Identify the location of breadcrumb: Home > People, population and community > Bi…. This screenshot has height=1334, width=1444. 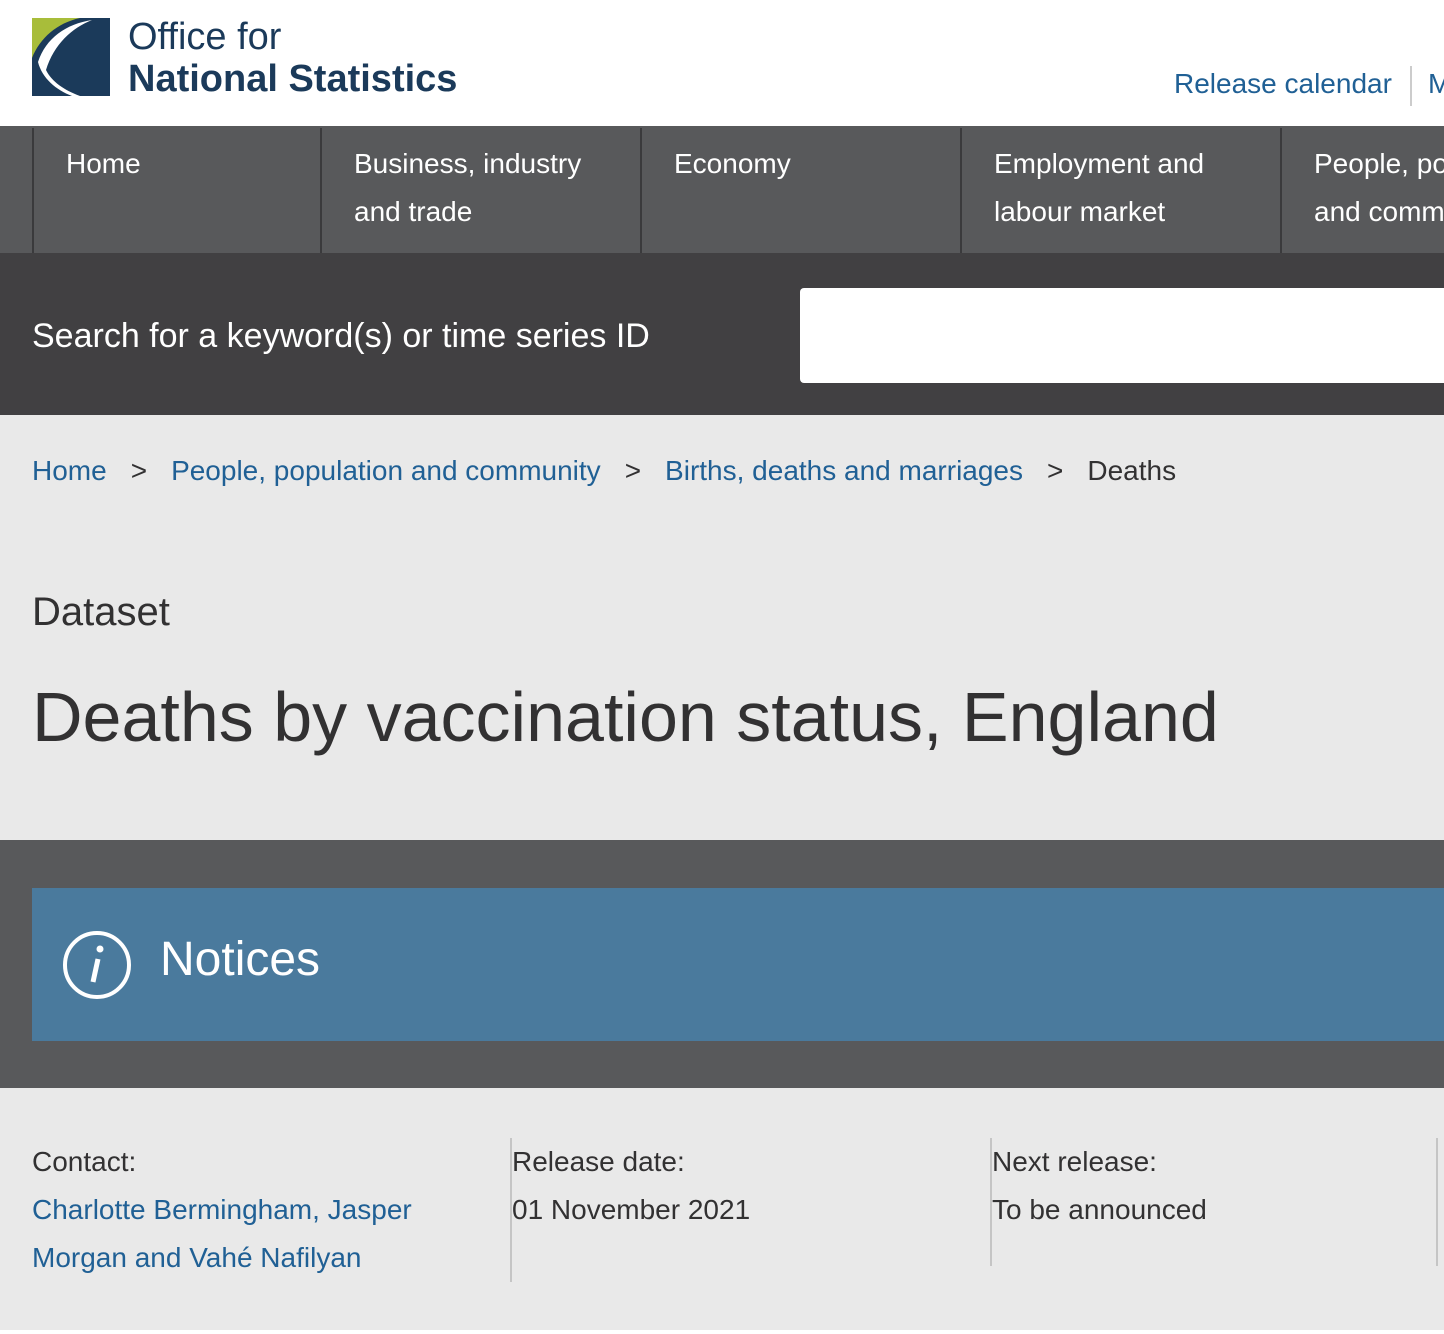
(604, 471).